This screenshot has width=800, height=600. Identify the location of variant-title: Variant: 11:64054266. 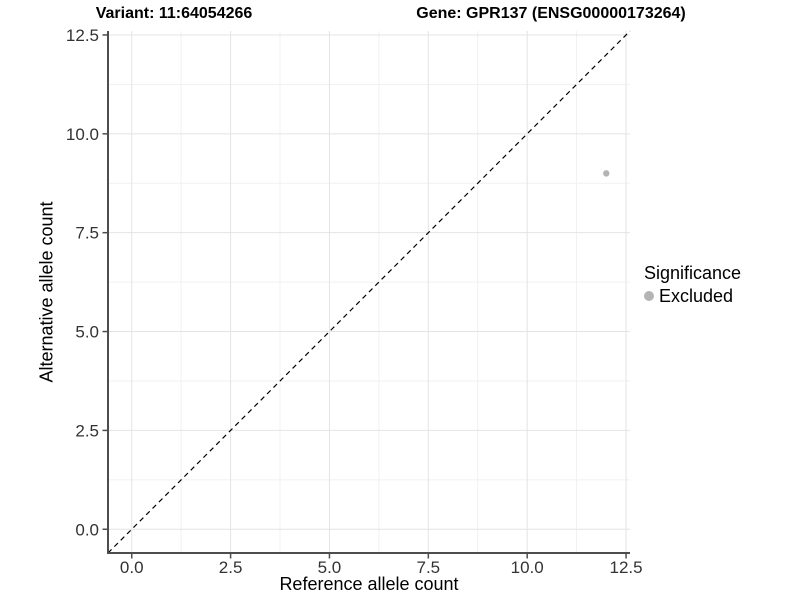
(174, 13).